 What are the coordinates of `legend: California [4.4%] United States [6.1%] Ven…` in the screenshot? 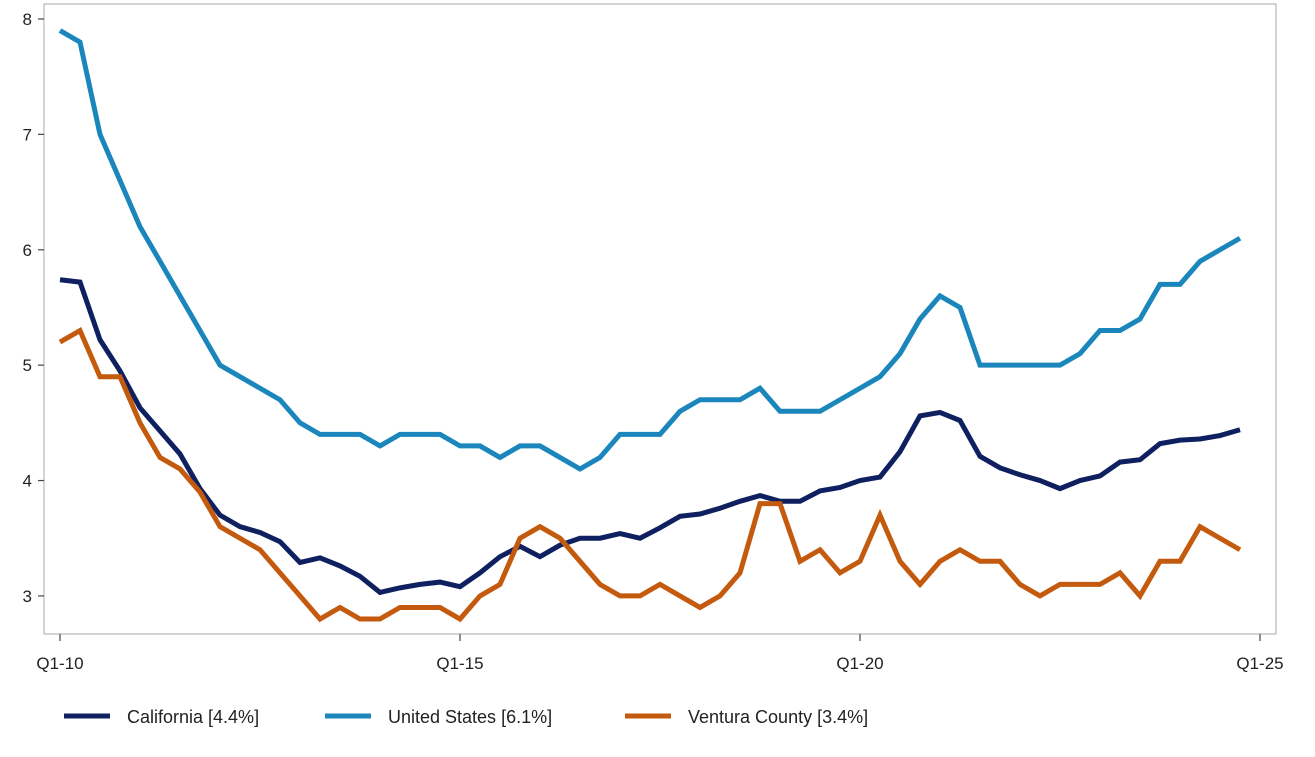 It's located at (466, 717).